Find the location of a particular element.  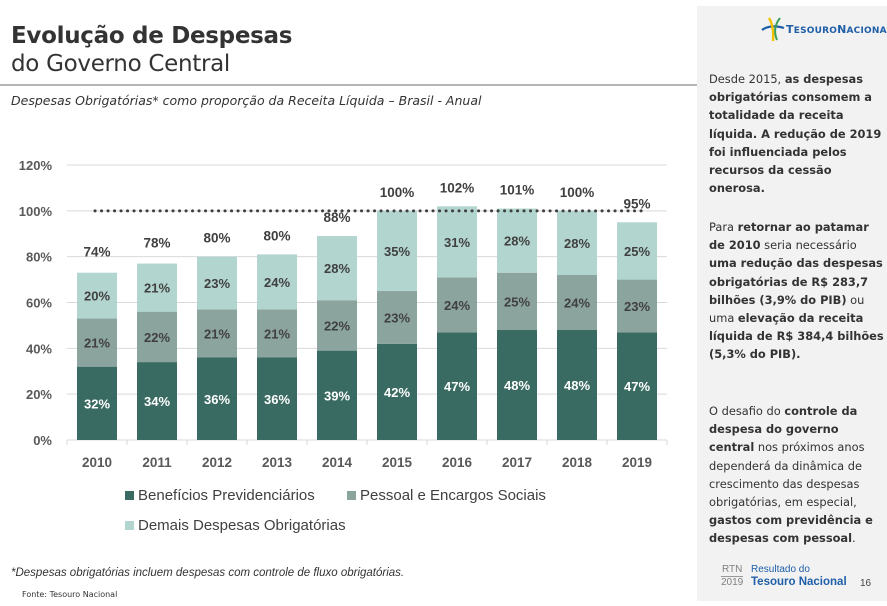

x-tick-label: 2015 is located at coordinates (397, 462).